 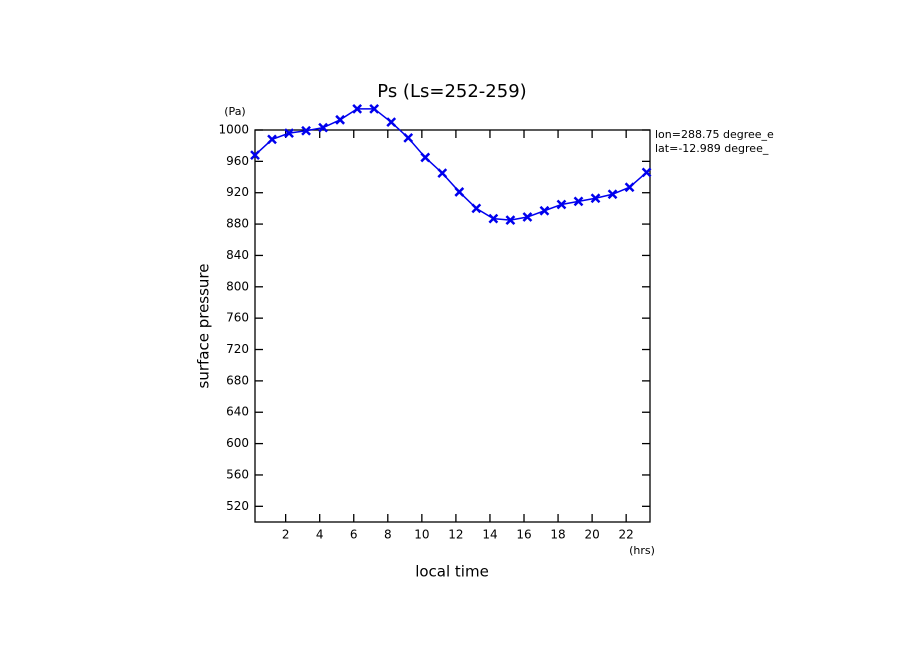 What do you see at coordinates (286, 535) in the screenshot?
I see `x-tick-label: 2` at bounding box center [286, 535].